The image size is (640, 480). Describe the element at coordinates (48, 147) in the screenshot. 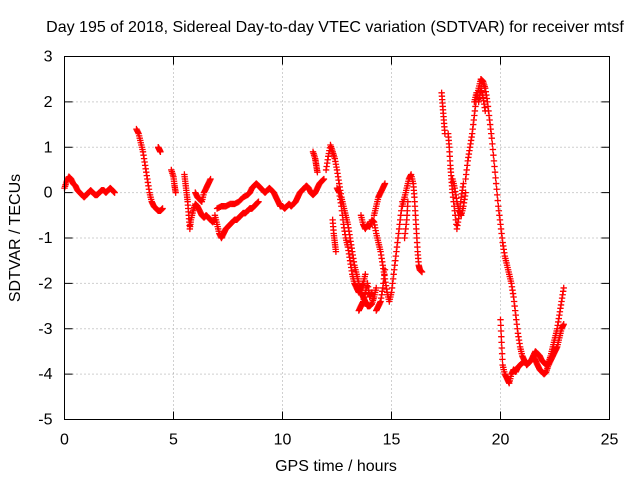

I see `y-tick-label: 1` at that location.